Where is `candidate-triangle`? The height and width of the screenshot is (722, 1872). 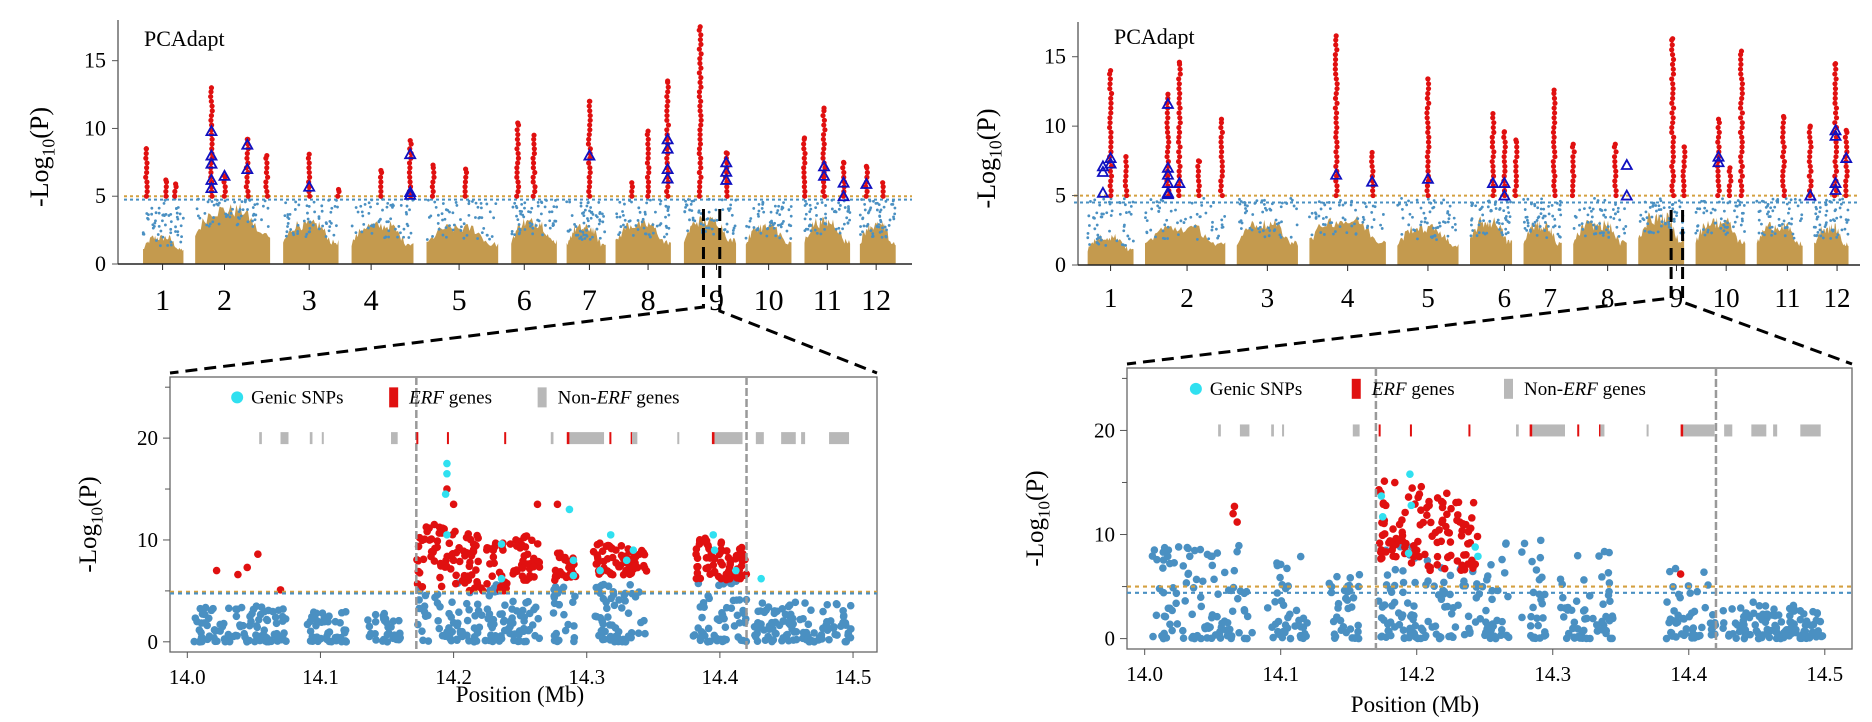 candidate-triangle is located at coordinates (844, 181).